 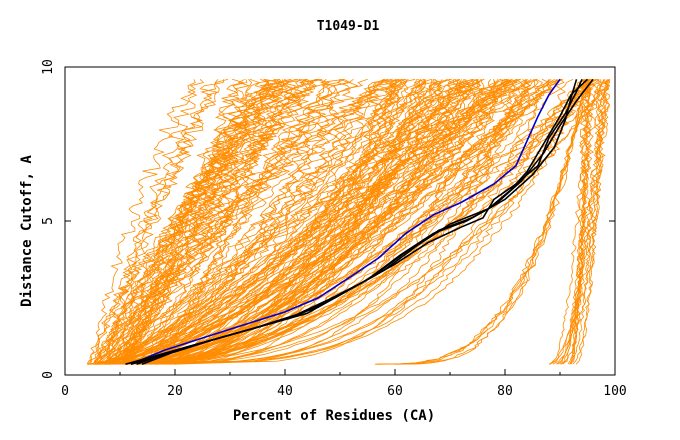 What do you see at coordinates (65, 391) in the screenshot?
I see `x-tick-label: 0` at bounding box center [65, 391].